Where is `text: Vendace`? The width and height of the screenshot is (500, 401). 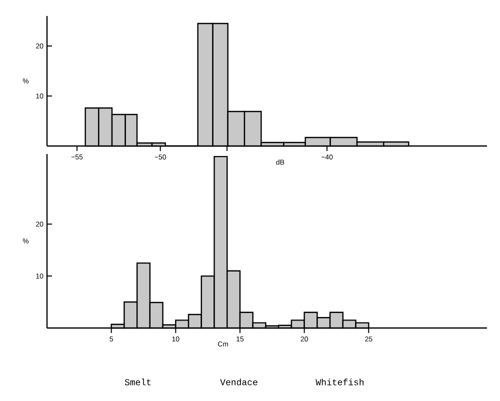
text: Vendace is located at coordinates (239, 382).